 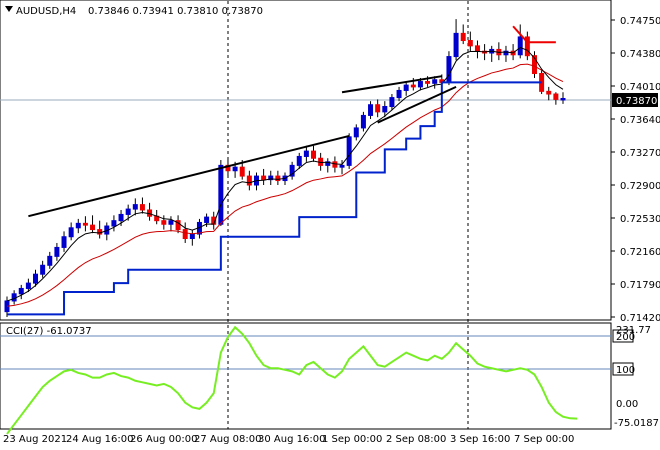 What do you see at coordinates (640, 120) in the screenshot?
I see `price-tick-label: 0.73640` at bounding box center [640, 120].